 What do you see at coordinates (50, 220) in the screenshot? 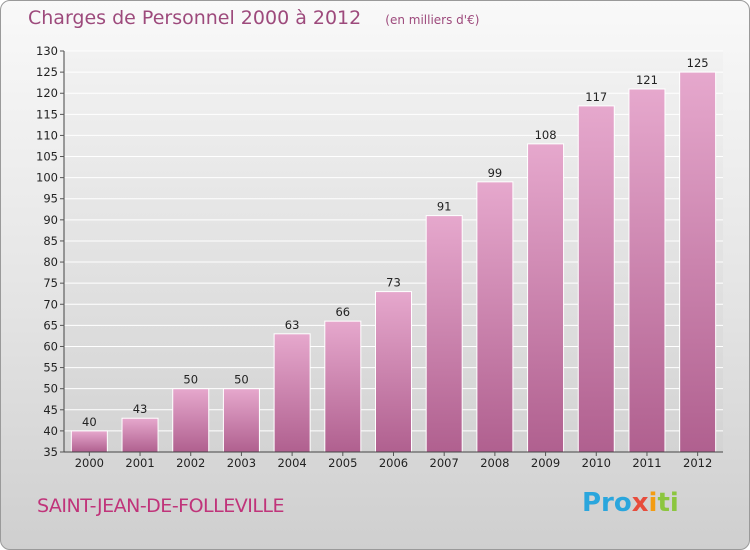
I see `y-tick-label: 90` at bounding box center [50, 220].